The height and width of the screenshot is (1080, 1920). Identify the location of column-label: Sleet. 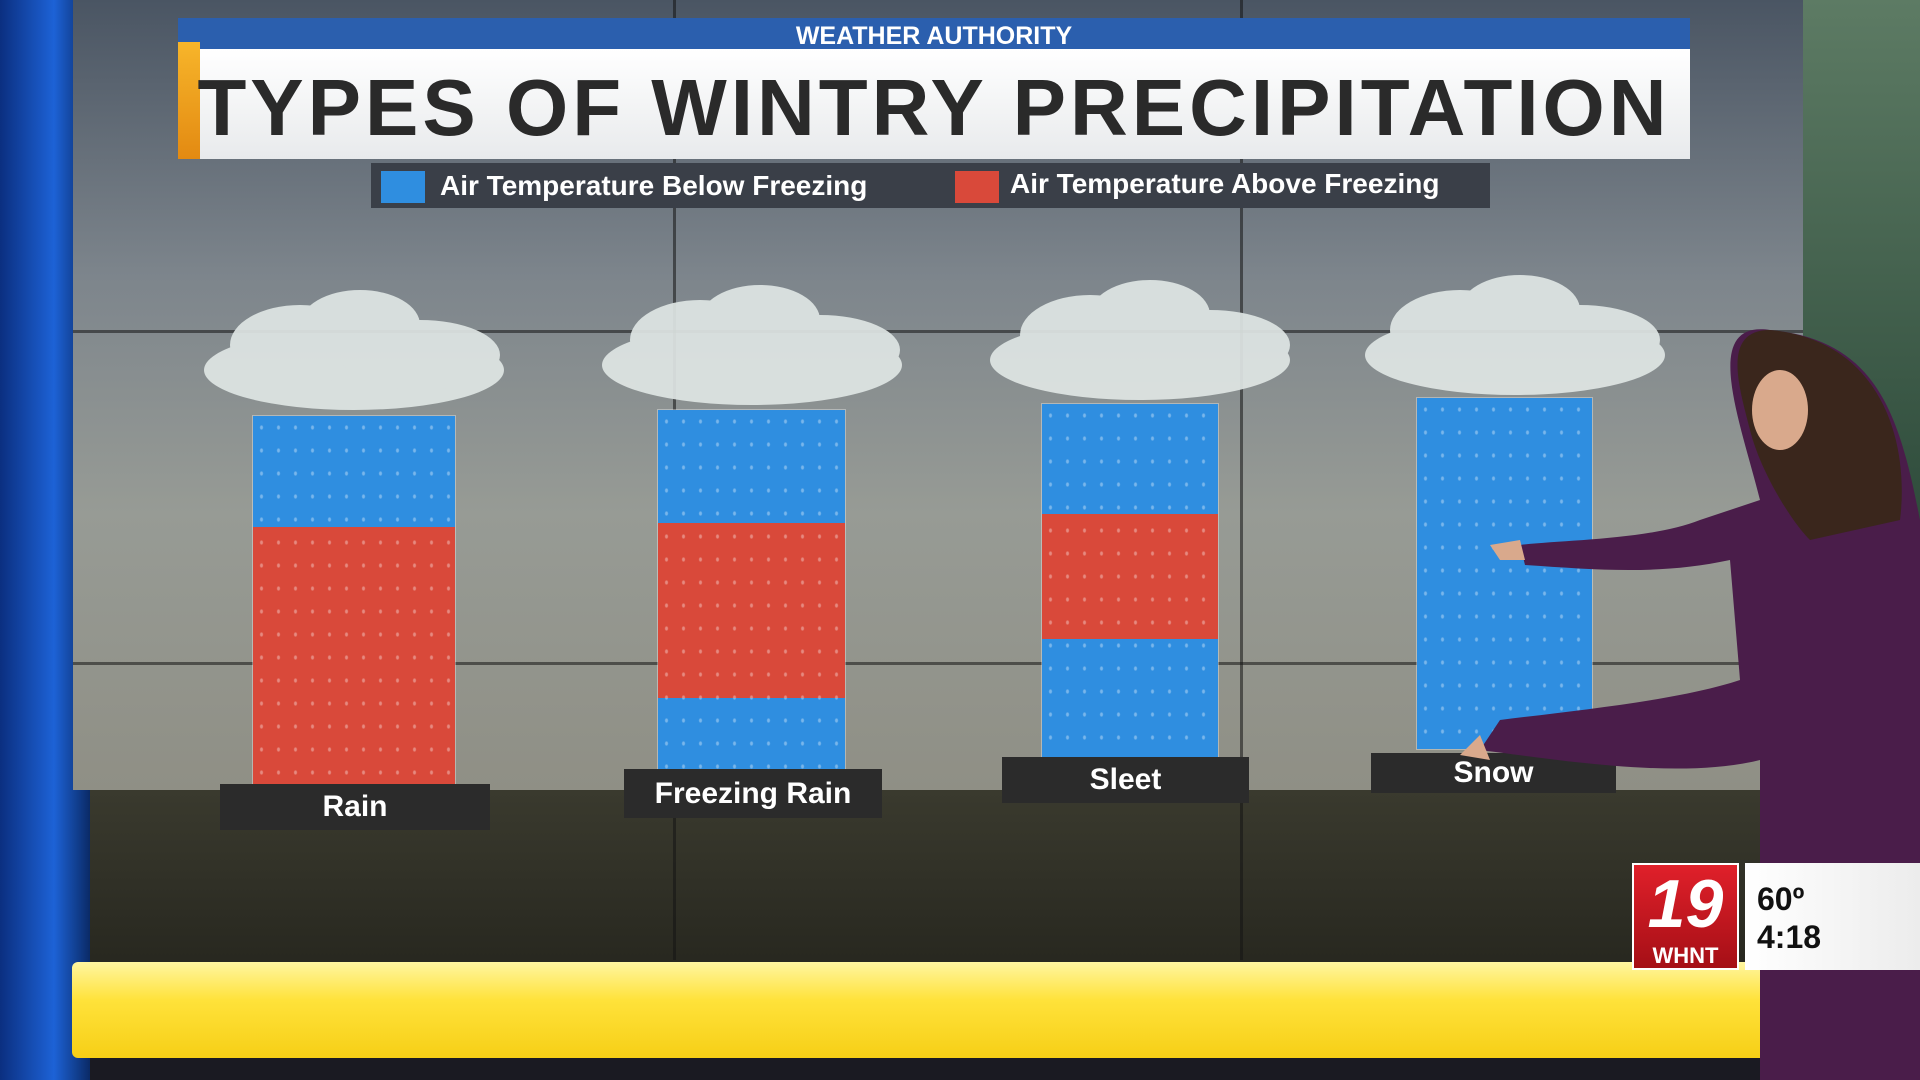
(1125, 780).